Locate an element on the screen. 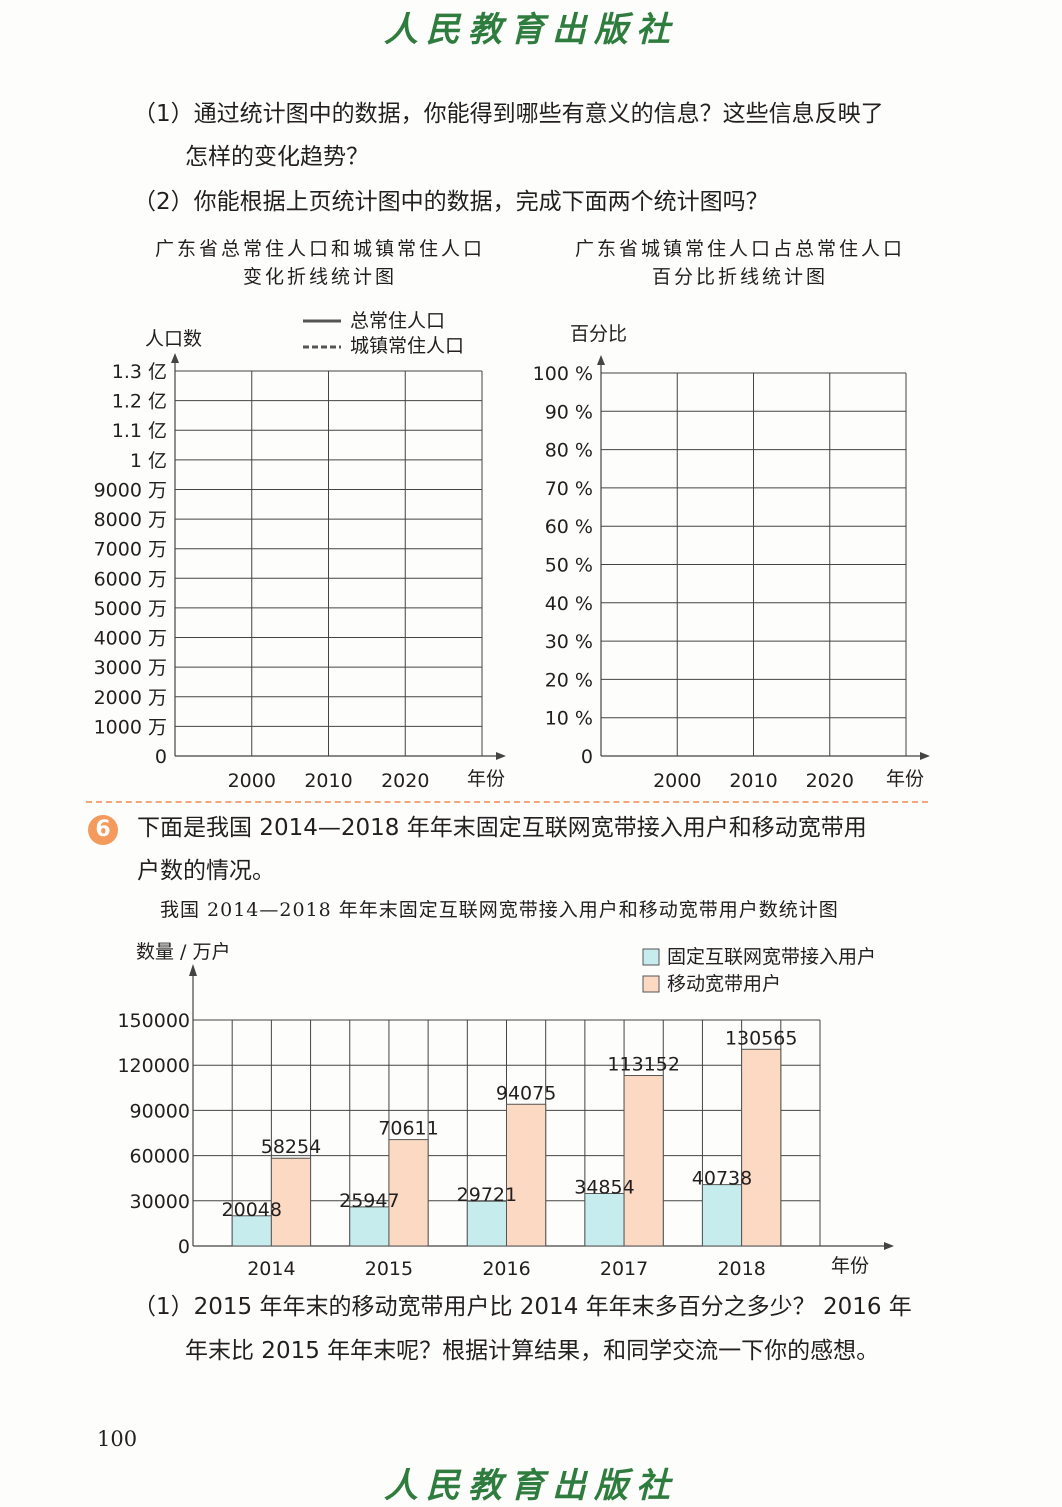 This screenshot has height=1507, width=1062. problem-6-line-2: 户数的情况。 is located at coordinates (206, 871).